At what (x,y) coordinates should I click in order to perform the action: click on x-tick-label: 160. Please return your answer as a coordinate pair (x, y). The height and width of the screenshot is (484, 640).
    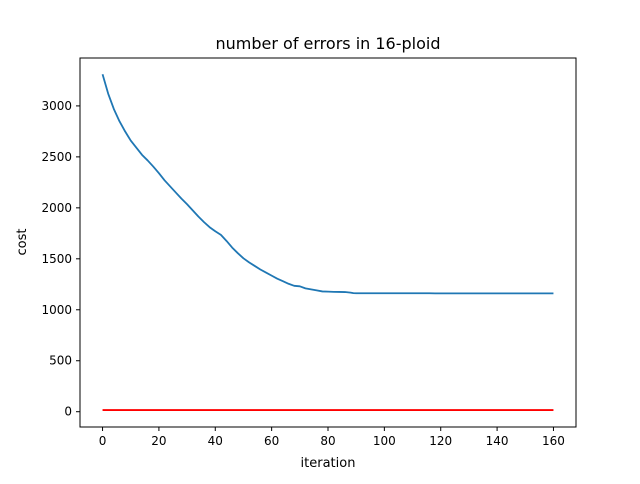
    Looking at the image, I should click on (553, 441).